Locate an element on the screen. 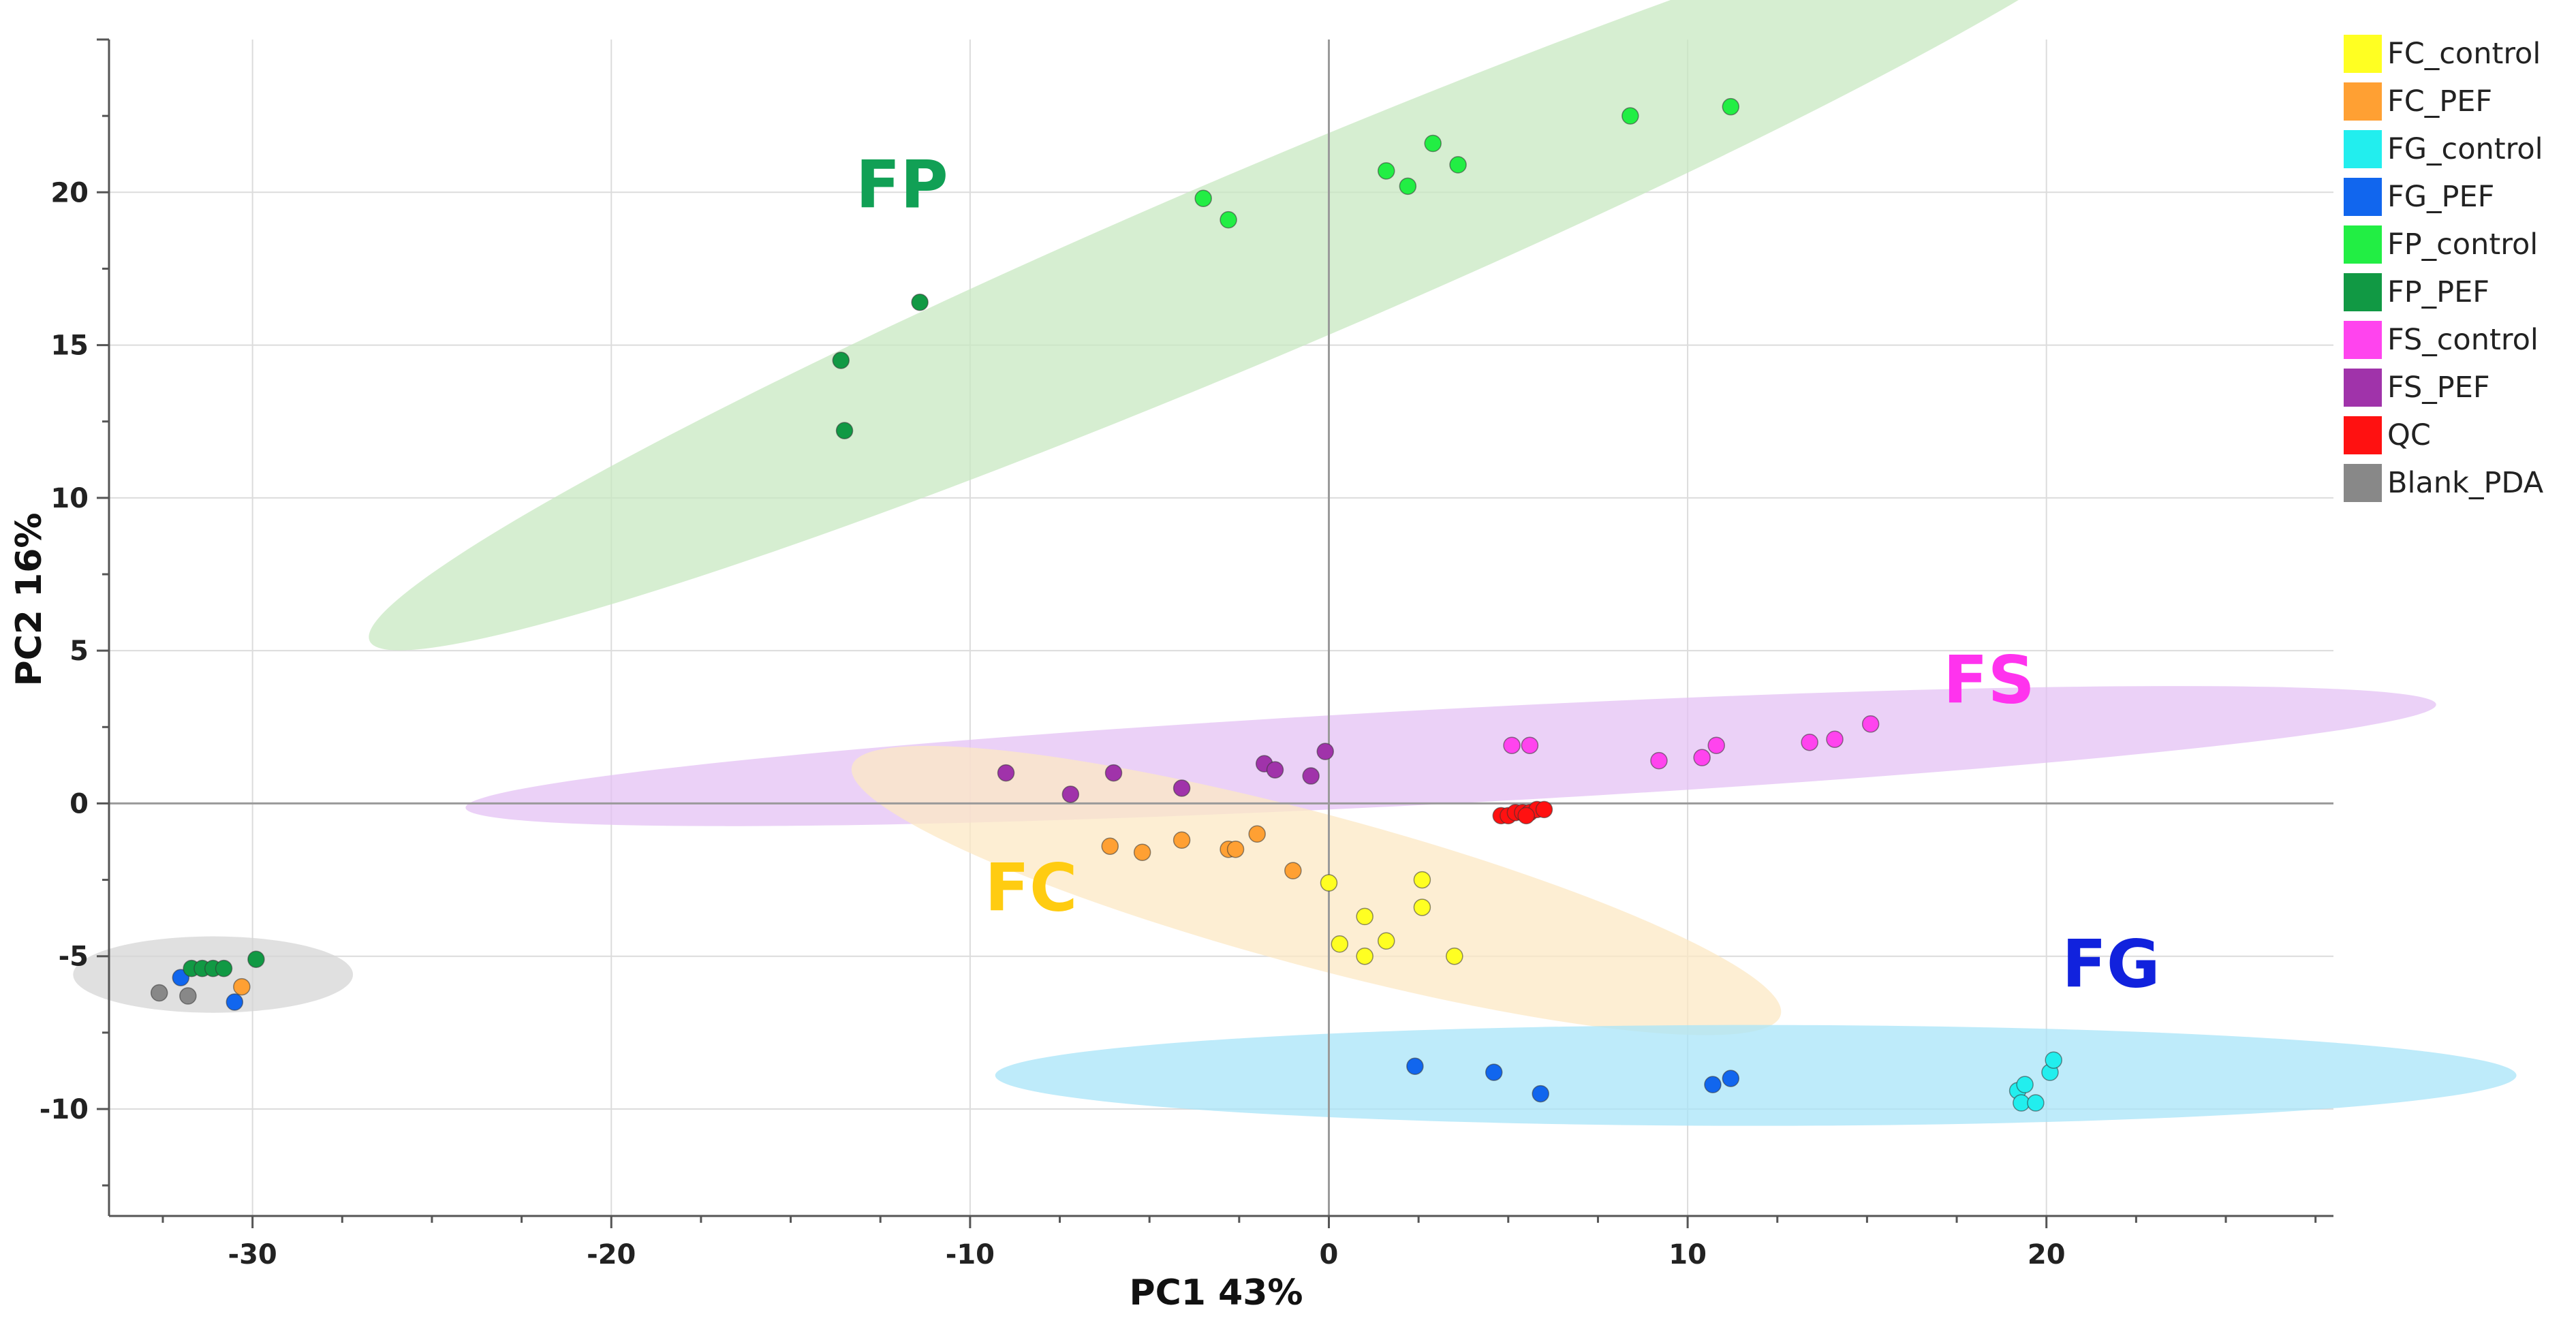 This screenshot has height=1327, width=2576. legend-label: FS_PEF is located at coordinates (2438, 388).